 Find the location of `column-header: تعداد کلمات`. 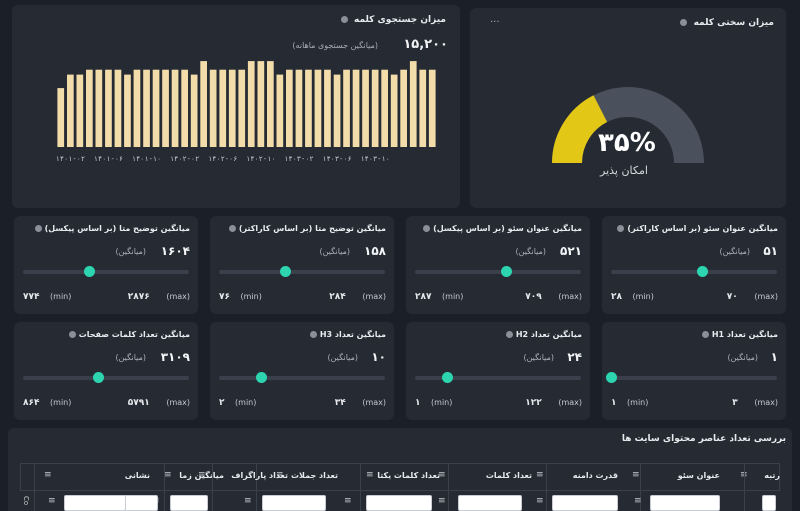

column-header: تعداد کلمات is located at coordinates (508, 475).